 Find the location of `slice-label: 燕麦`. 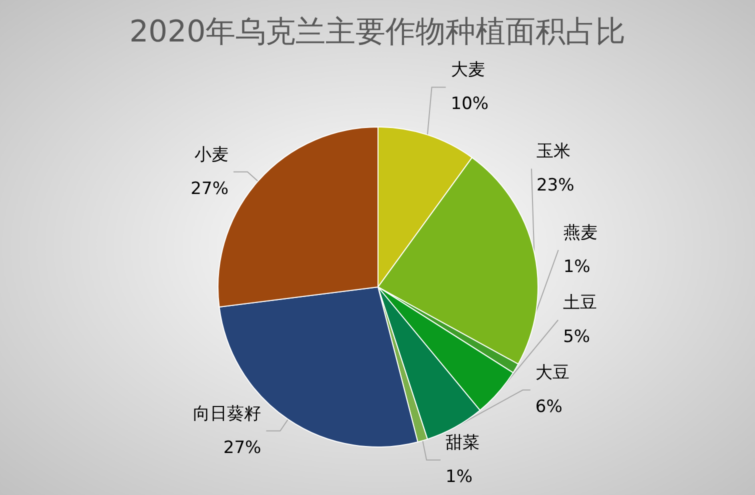

slice-label: 燕麦 is located at coordinates (580, 233).